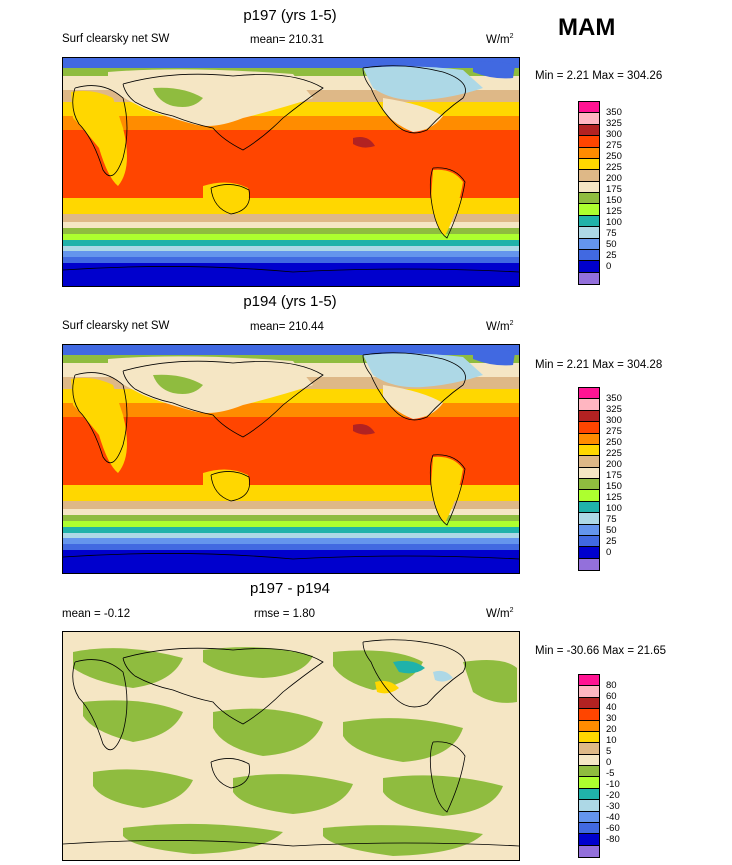 Image resolution: width=732 pixels, height=865 pixels. I want to click on panel-1-variable: Surf clearsky net SW, so click(116, 39).